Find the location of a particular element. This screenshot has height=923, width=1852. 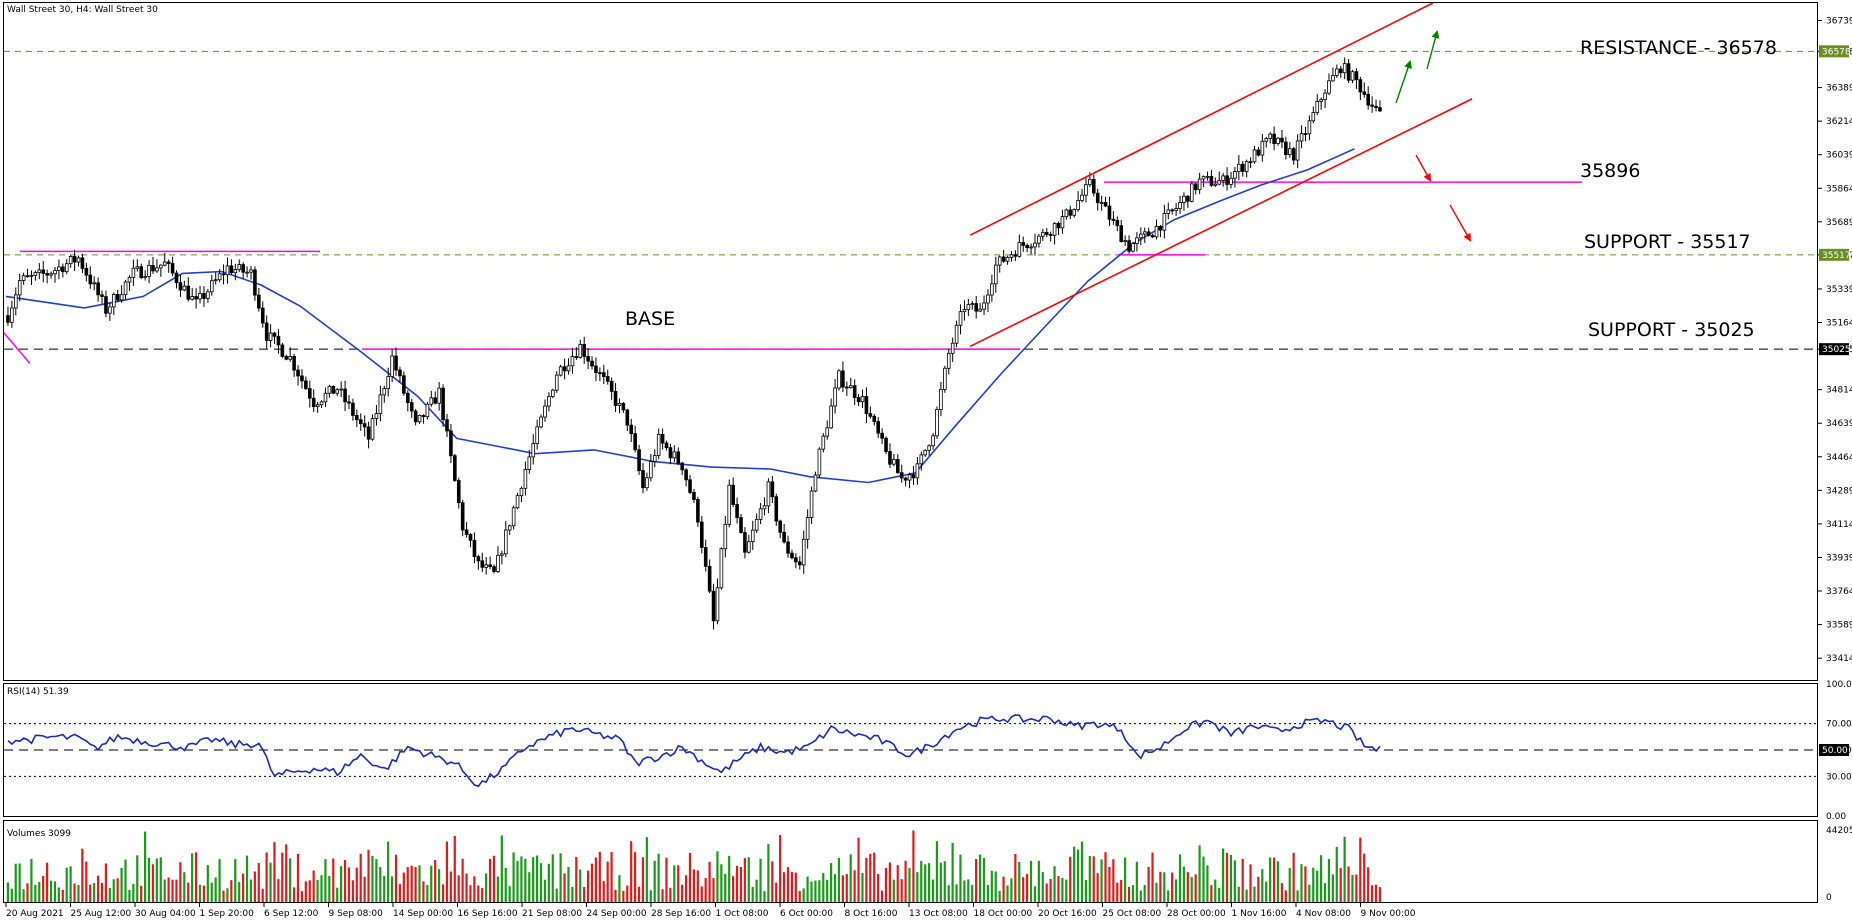

time-tick-label: 20 Oct 16:00 is located at coordinates (1067, 914).